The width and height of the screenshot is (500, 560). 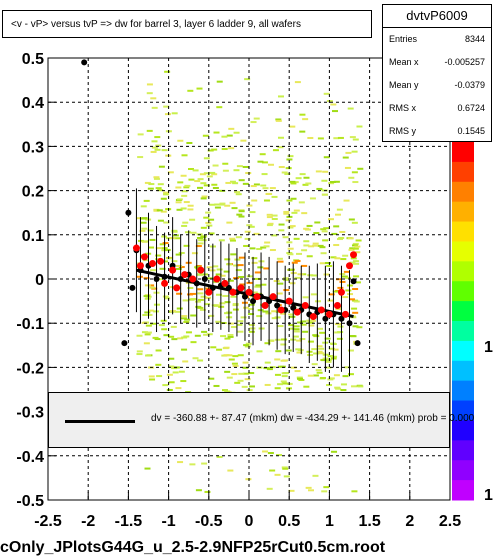 I want to click on x-tick-label: -0.5, so click(x=209, y=521).